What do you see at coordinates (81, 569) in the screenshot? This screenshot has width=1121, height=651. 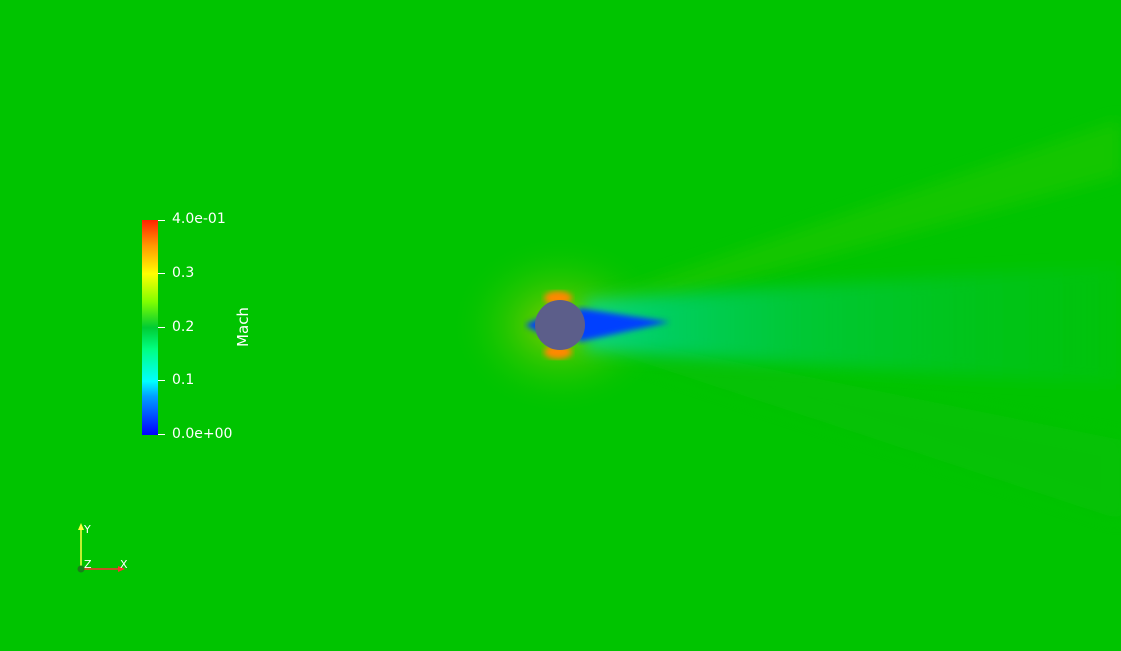 I see `z-axis-dot-icon` at bounding box center [81, 569].